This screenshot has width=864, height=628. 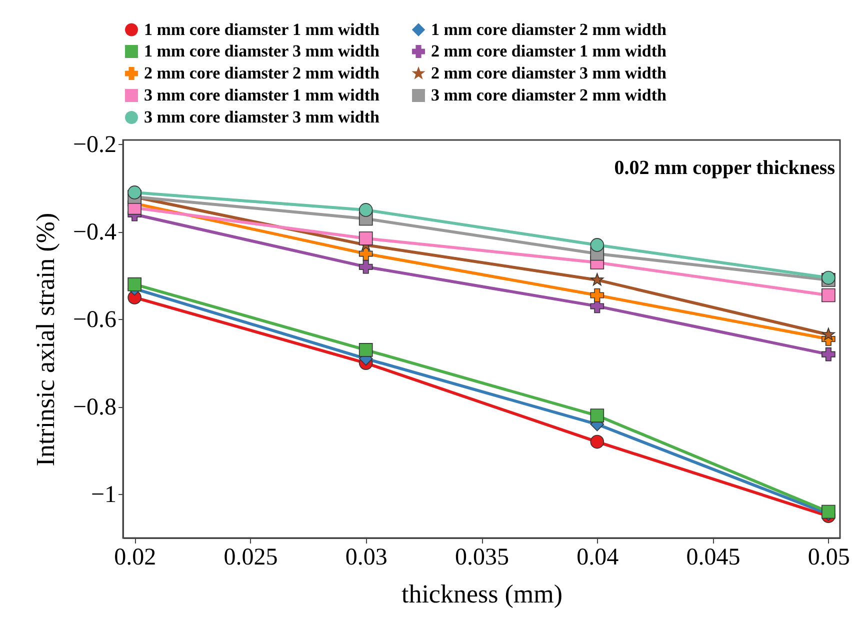 What do you see at coordinates (94, 319) in the screenshot?
I see `y-tick-label: −0.6` at bounding box center [94, 319].